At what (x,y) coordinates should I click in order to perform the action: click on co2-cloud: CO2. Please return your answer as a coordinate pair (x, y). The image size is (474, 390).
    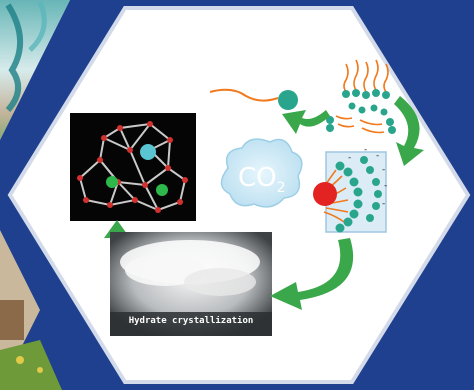
    Looking at the image, I should click on (261, 173).